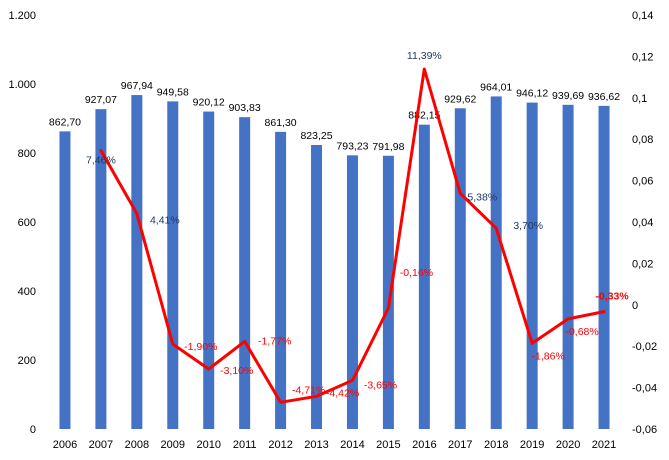  I want to click on x-tick-2013: 2013, so click(316, 445).